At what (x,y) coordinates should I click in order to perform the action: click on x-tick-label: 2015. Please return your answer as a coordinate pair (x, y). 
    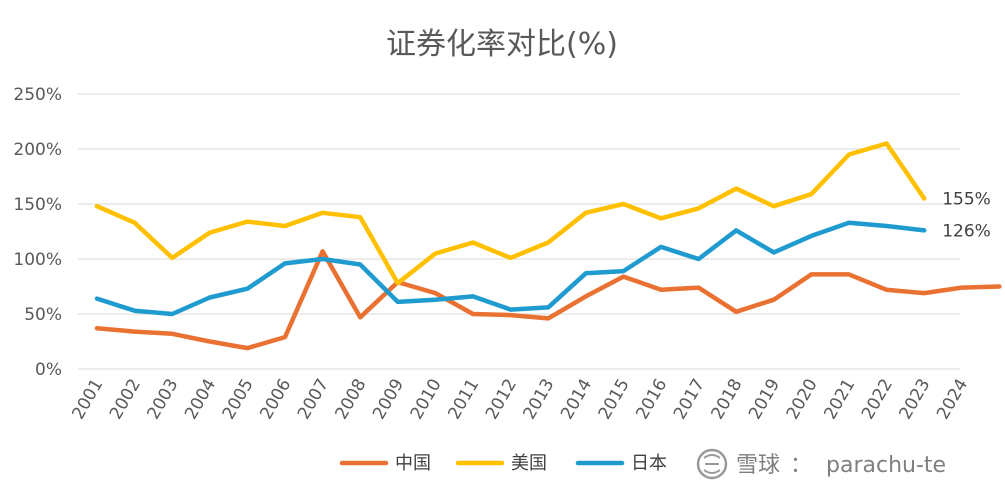
    Looking at the image, I should click on (614, 399).